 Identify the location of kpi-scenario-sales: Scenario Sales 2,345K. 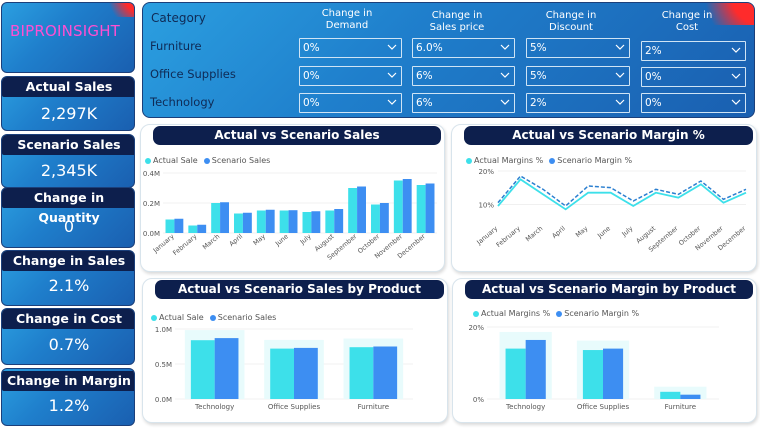
(68, 161).